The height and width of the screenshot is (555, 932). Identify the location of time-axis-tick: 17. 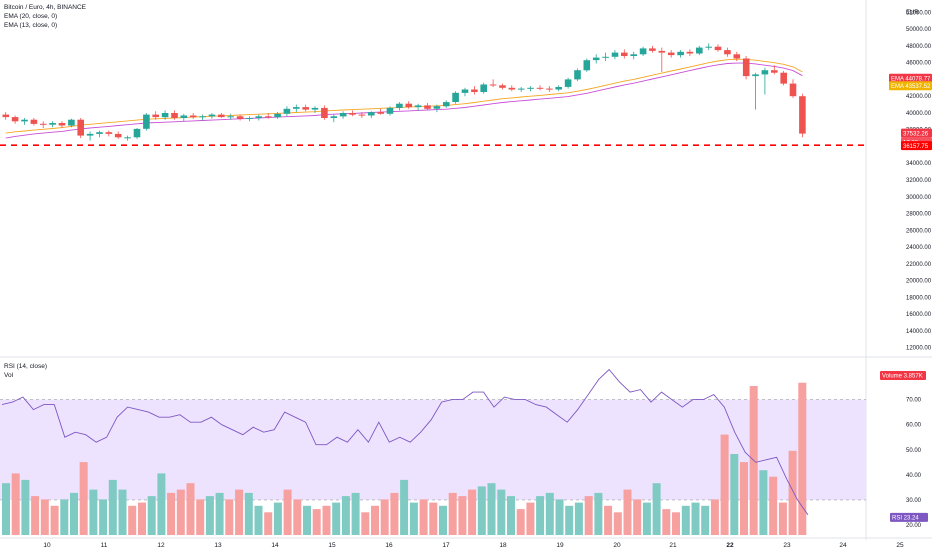
(446, 545).